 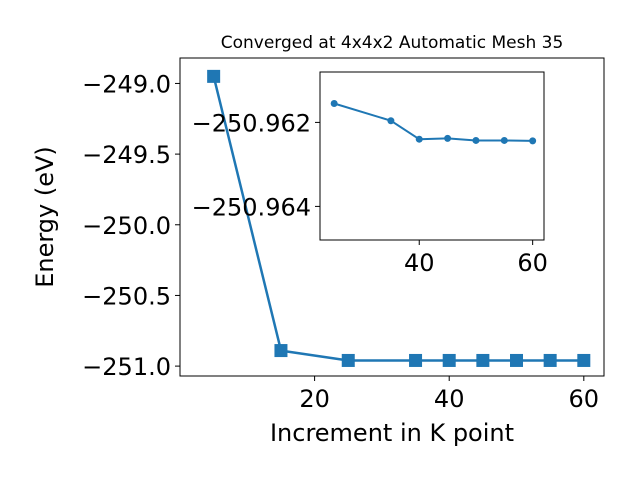 What do you see at coordinates (419, 263) in the screenshot?
I see `inset-x-tick-label: 40` at bounding box center [419, 263].